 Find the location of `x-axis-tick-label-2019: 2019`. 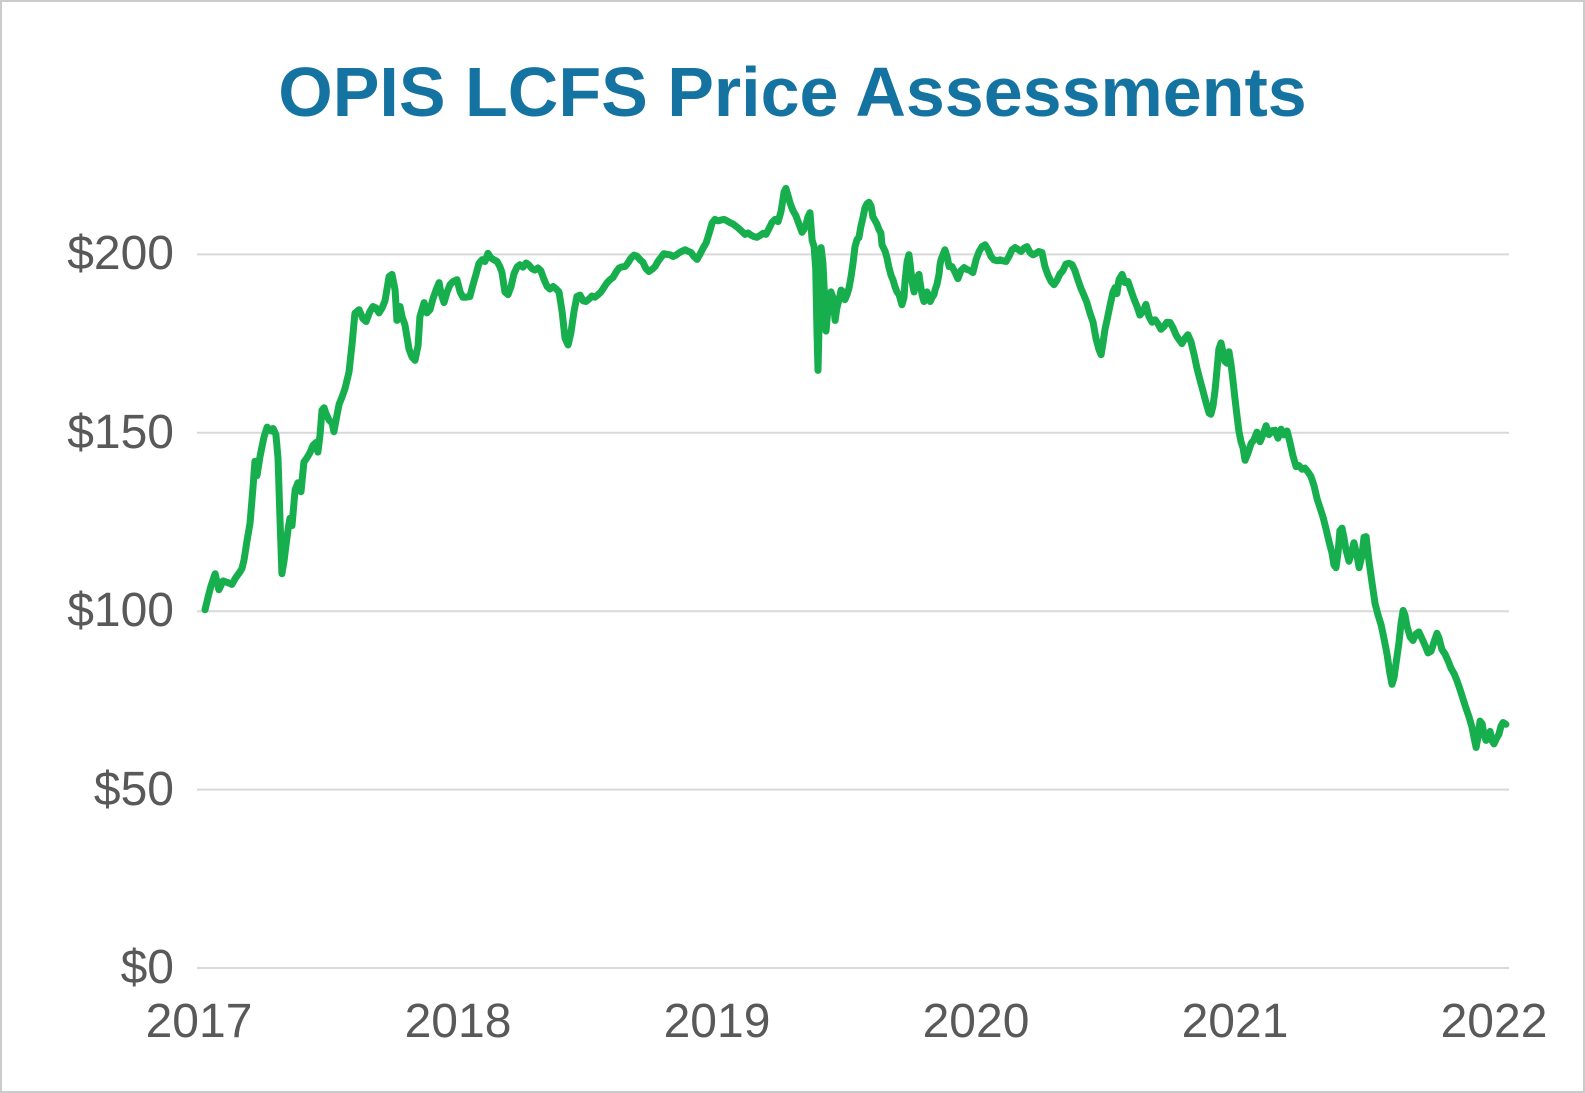

x-axis-tick-label-2019: 2019 is located at coordinates (717, 1021).